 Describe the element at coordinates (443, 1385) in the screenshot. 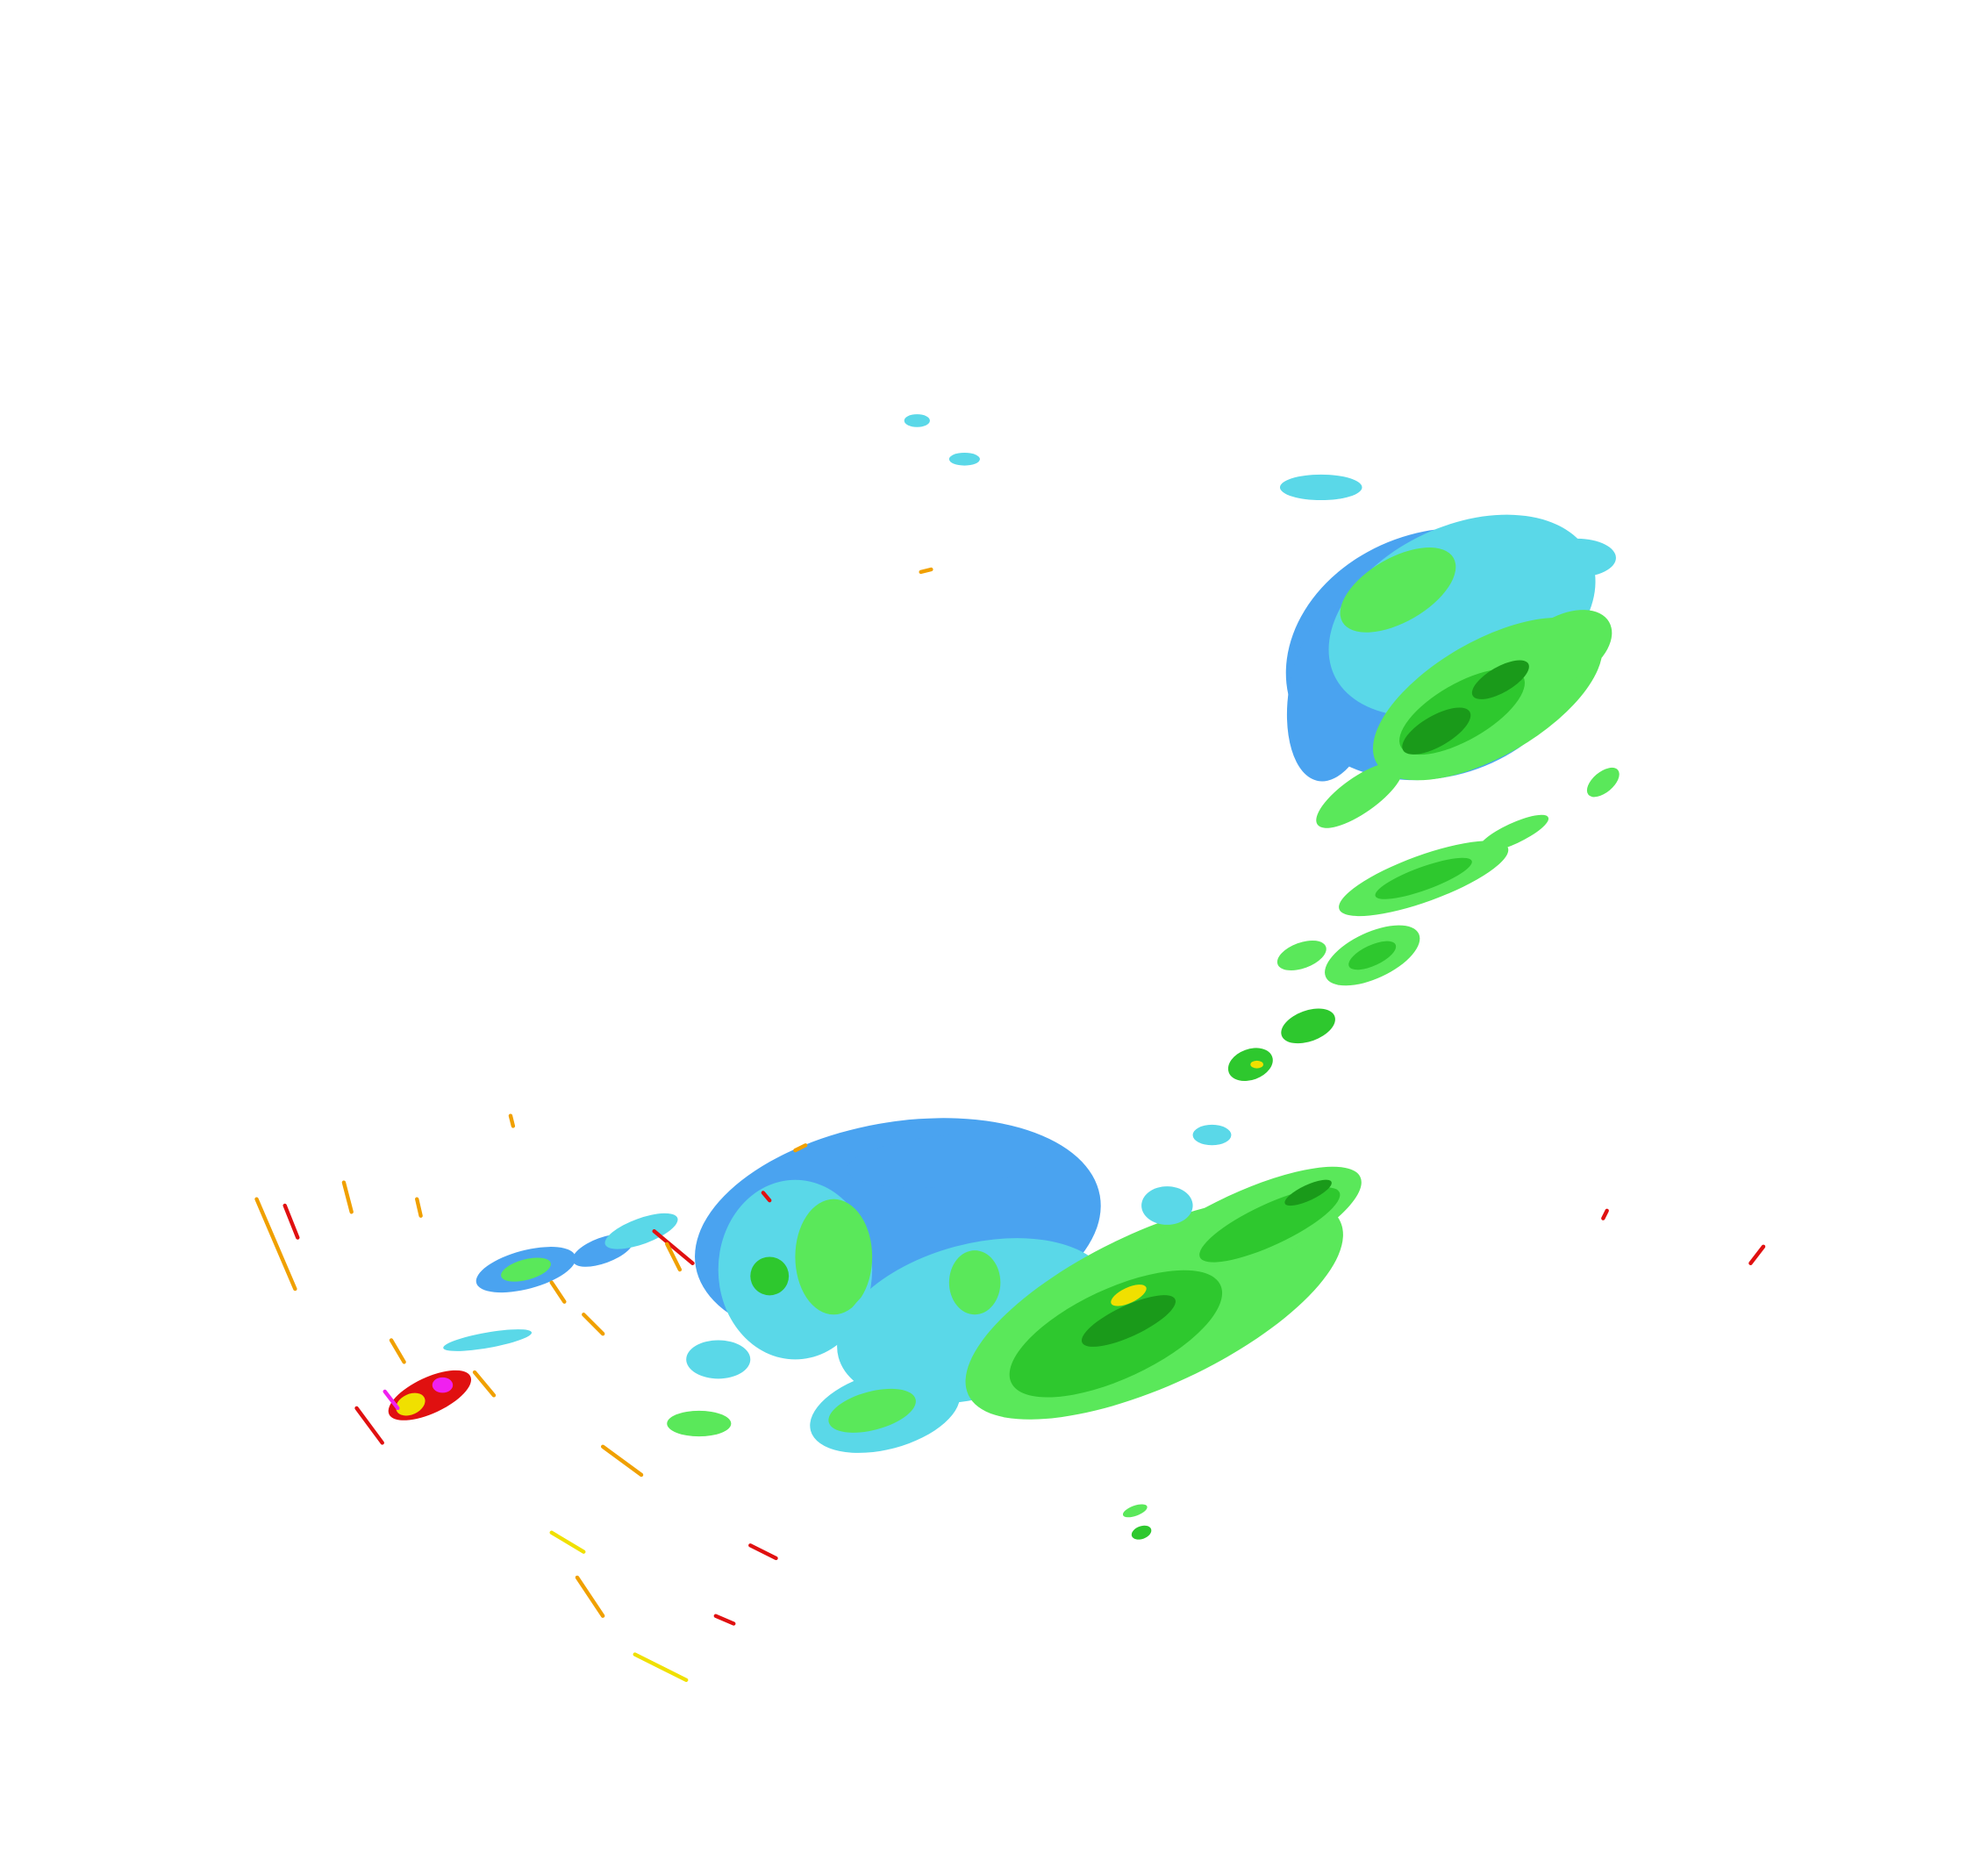

I see `echo-magenta` at that location.